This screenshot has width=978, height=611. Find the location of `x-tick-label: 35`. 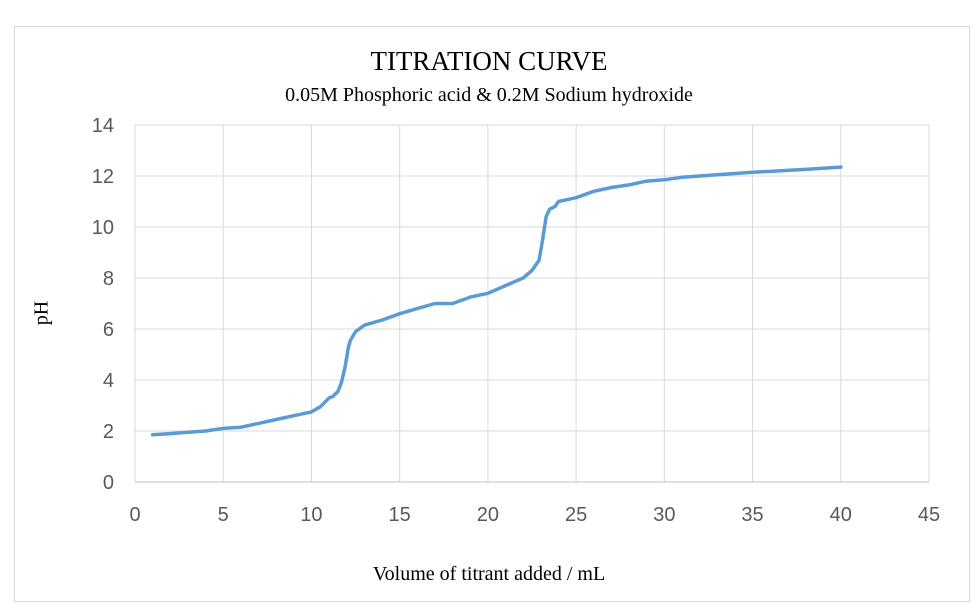

x-tick-label: 35 is located at coordinates (752, 515).